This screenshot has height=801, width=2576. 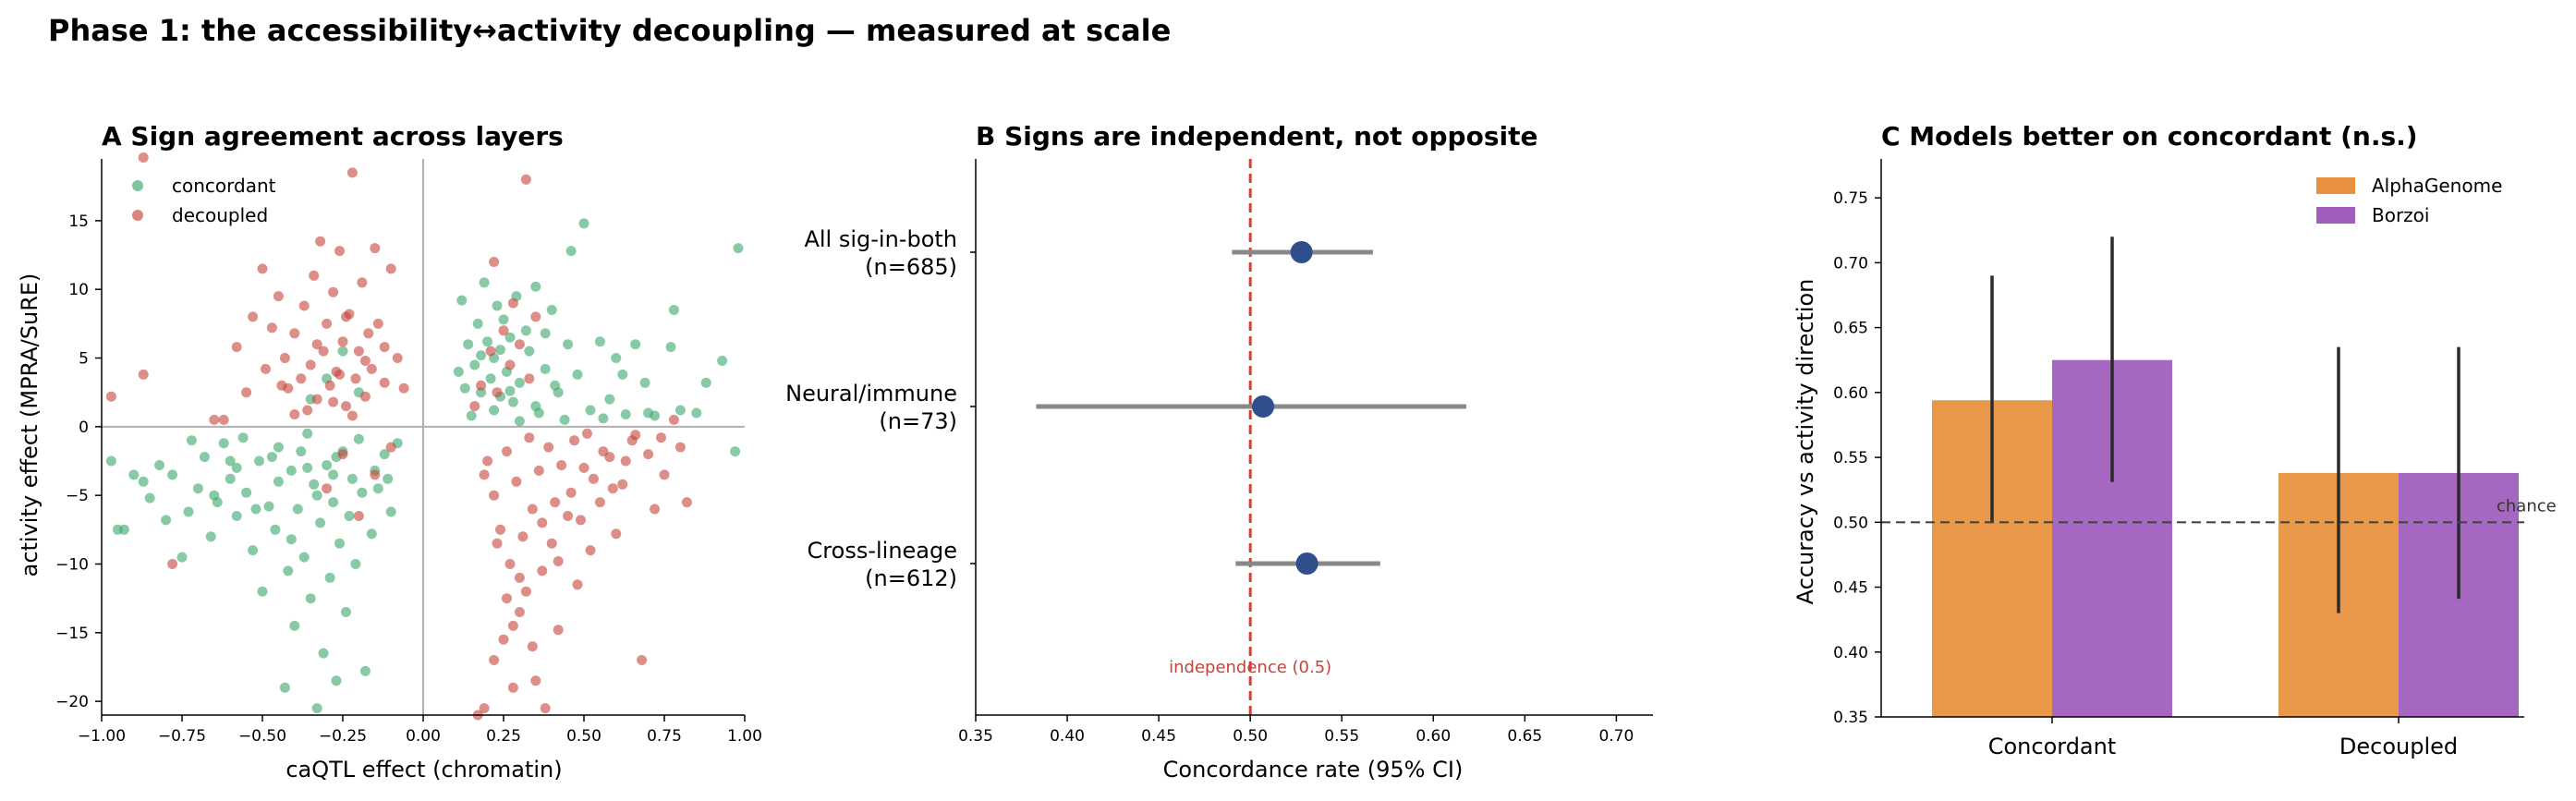 What do you see at coordinates (871, 394) in the screenshot?
I see `row-label-1: Neural/immune` at bounding box center [871, 394].